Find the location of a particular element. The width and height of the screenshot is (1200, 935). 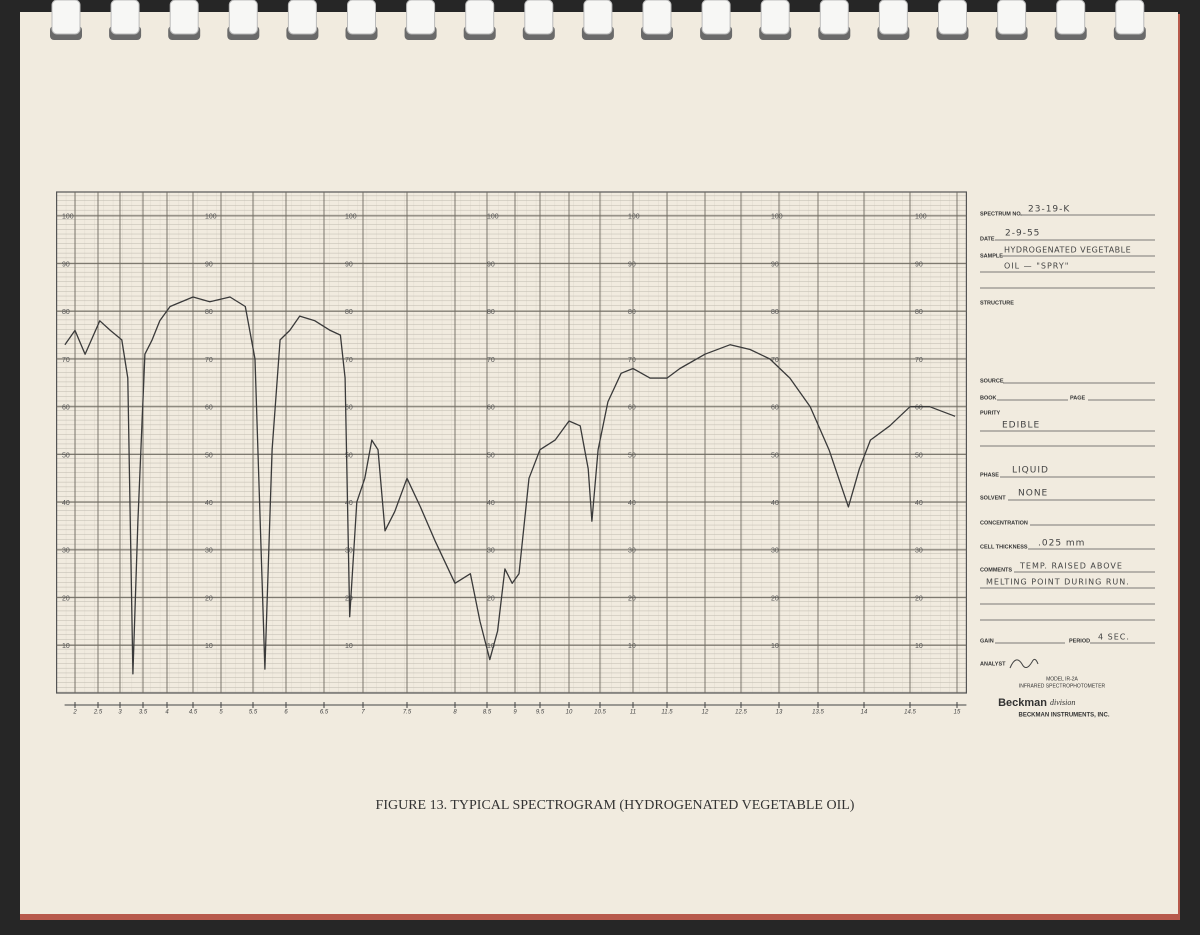

x-tick-label: 9.5 is located at coordinates (540, 713).